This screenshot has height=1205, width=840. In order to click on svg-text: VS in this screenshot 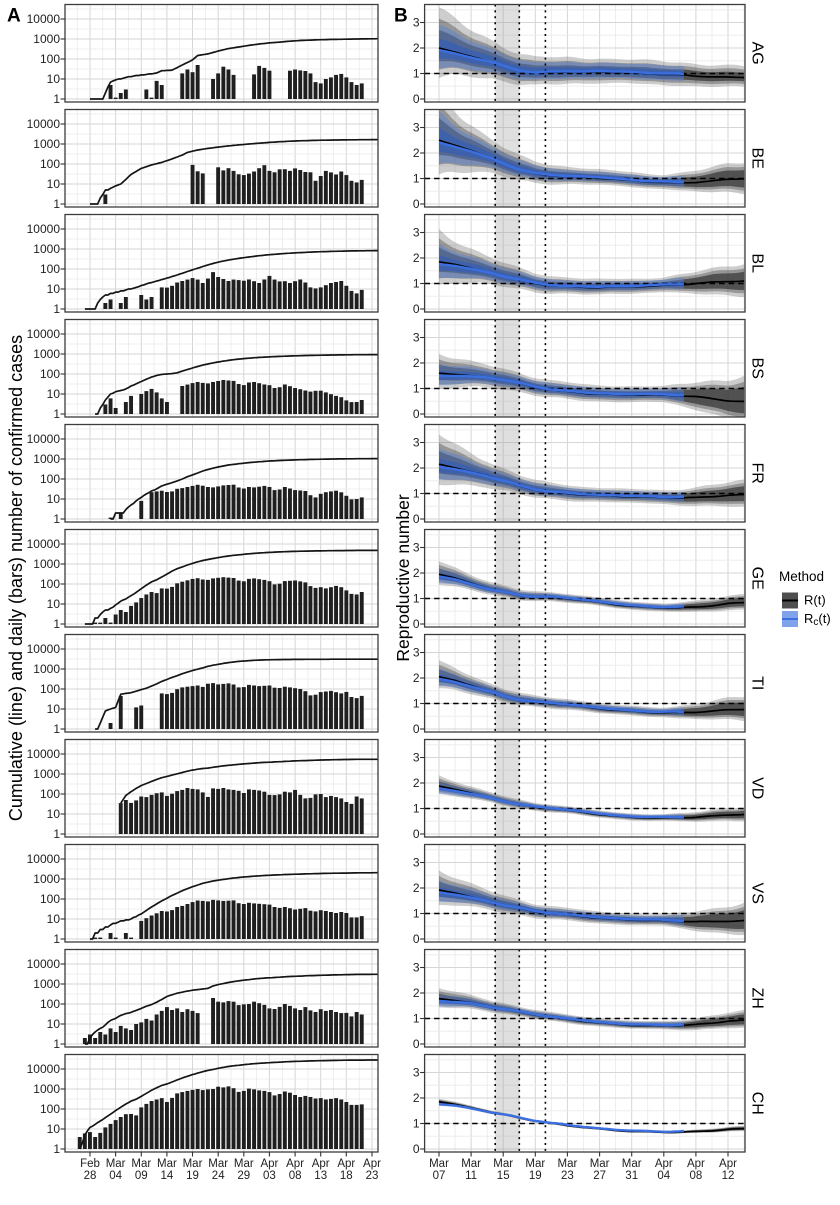, I will do `click(757, 893)`.